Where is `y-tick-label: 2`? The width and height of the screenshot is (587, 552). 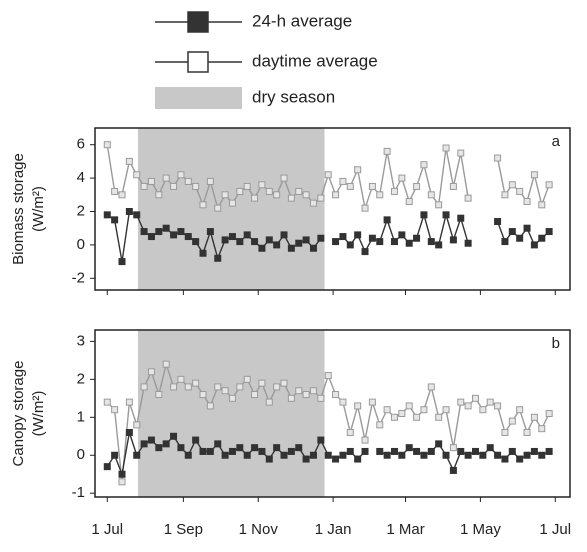 y-tick-label: 2 is located at coordinates (81, 210).